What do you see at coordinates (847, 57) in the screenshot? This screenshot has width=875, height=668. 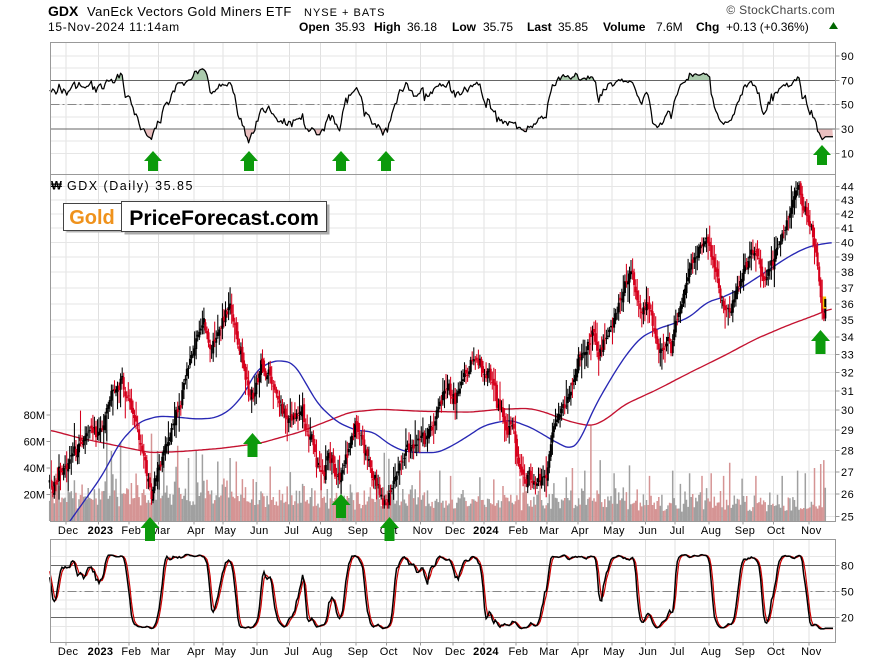 I see `svg-text: 90` at bounding box center [847, 57].